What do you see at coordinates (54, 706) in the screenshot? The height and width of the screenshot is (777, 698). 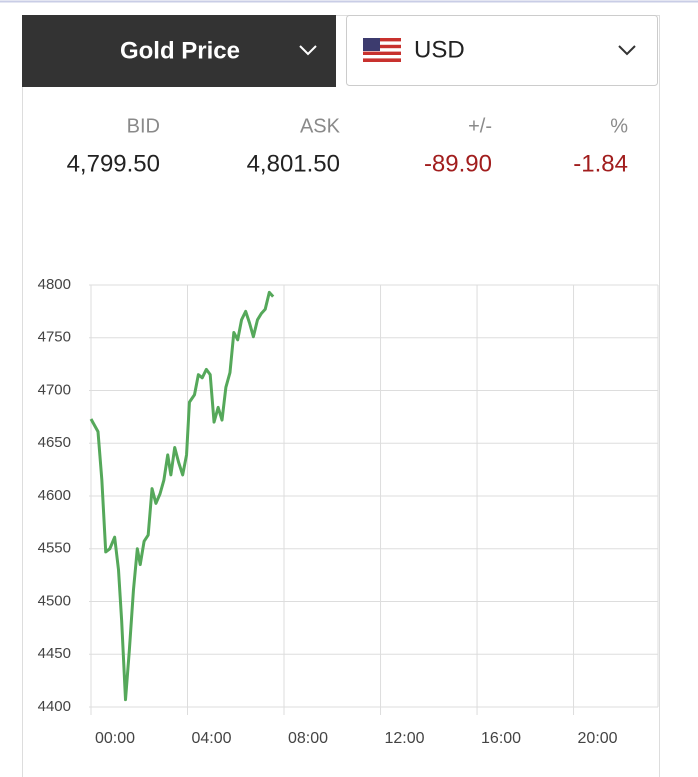 I see `y-tick-label: 4400` at bounding box center [54, 706].